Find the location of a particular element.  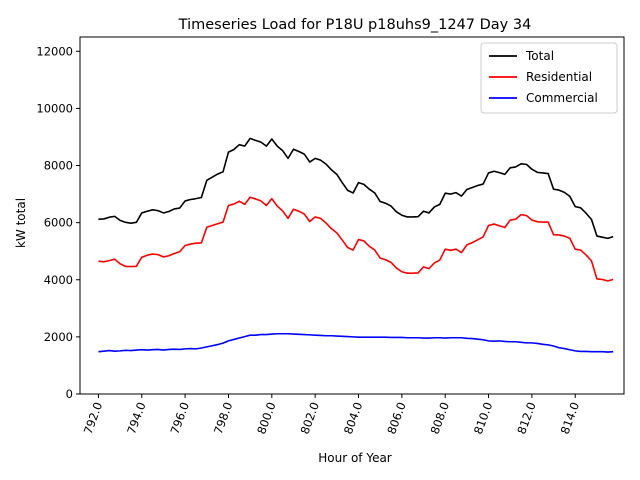

legend: Total Residential Commercial is located at coordinates (549, 78).